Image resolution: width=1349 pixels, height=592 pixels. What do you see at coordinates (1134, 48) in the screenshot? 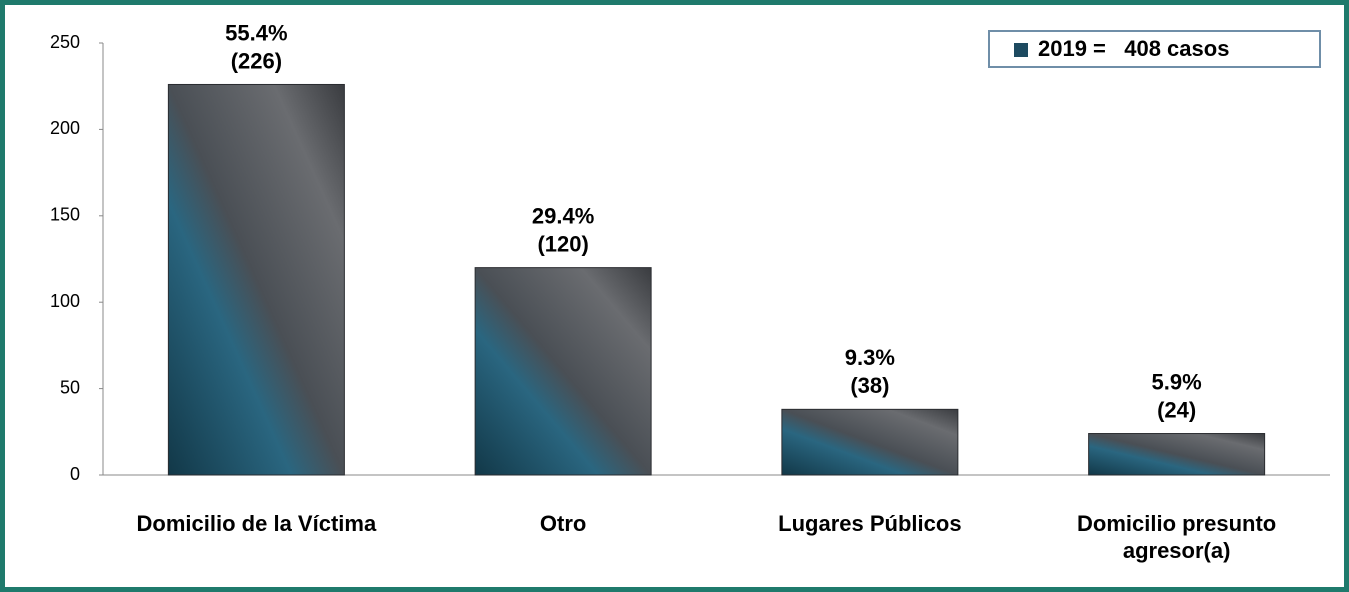
I see `legend-label: 2019 = 408 casos` at bounding box center [1134, 48].